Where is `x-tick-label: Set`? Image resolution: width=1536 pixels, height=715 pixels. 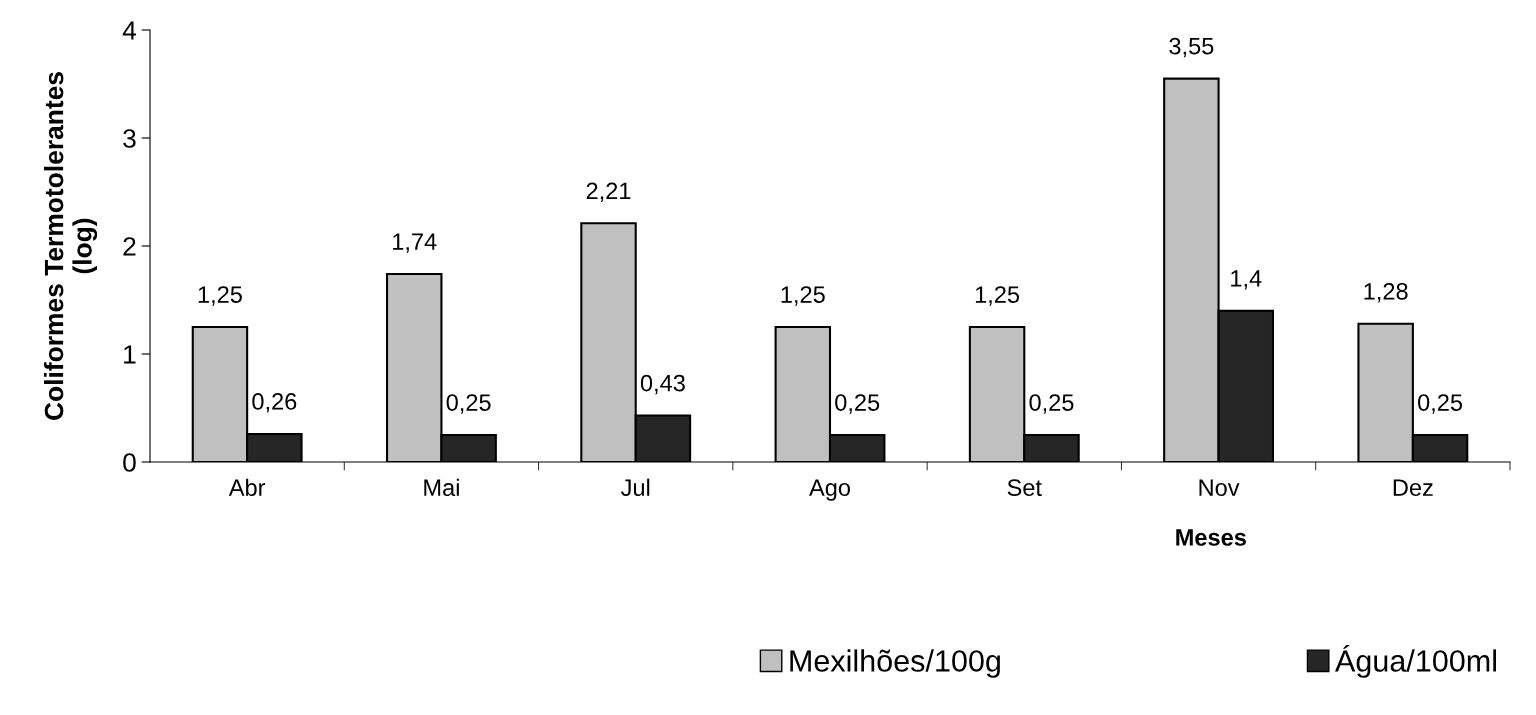
x-tick-label: Set is located at coordinates (1024, 488).